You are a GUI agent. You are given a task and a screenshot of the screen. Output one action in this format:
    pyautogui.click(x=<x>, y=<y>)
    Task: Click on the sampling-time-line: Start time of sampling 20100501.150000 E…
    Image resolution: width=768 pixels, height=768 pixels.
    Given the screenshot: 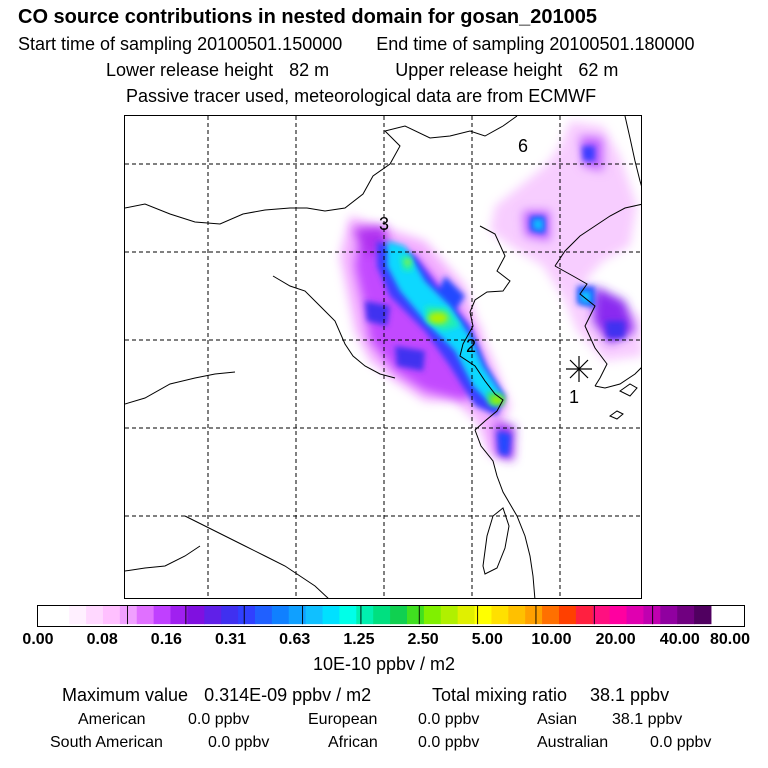 What is the action you would take?
    pyautogui.click(x=356, y=44)
    